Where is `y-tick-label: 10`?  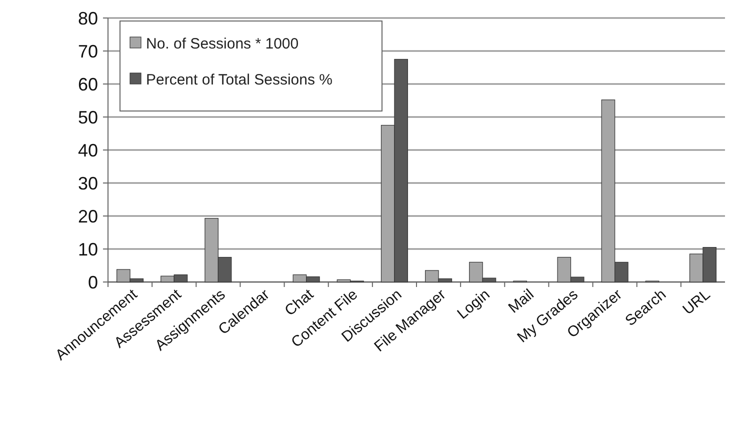
y-tick-label: 10 is located at coordinates (88, 249).